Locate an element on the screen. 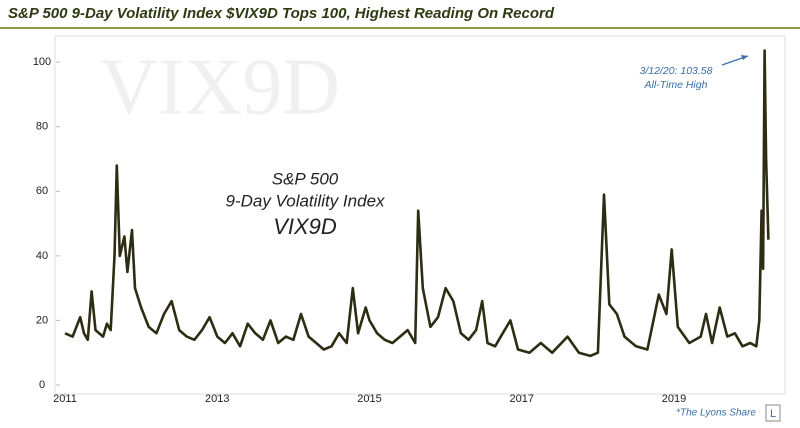 This screenshot has height=428, width=800. arrow-head is located at coordinates (744, 57).